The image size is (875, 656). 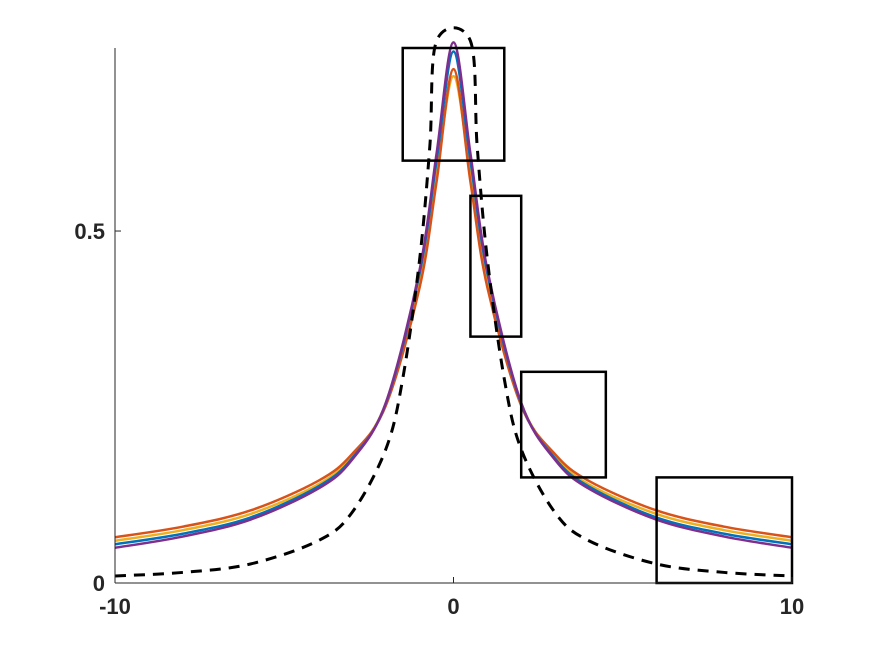 I want to click on y-tick-label: 0.5, so click(x=89, y=231).